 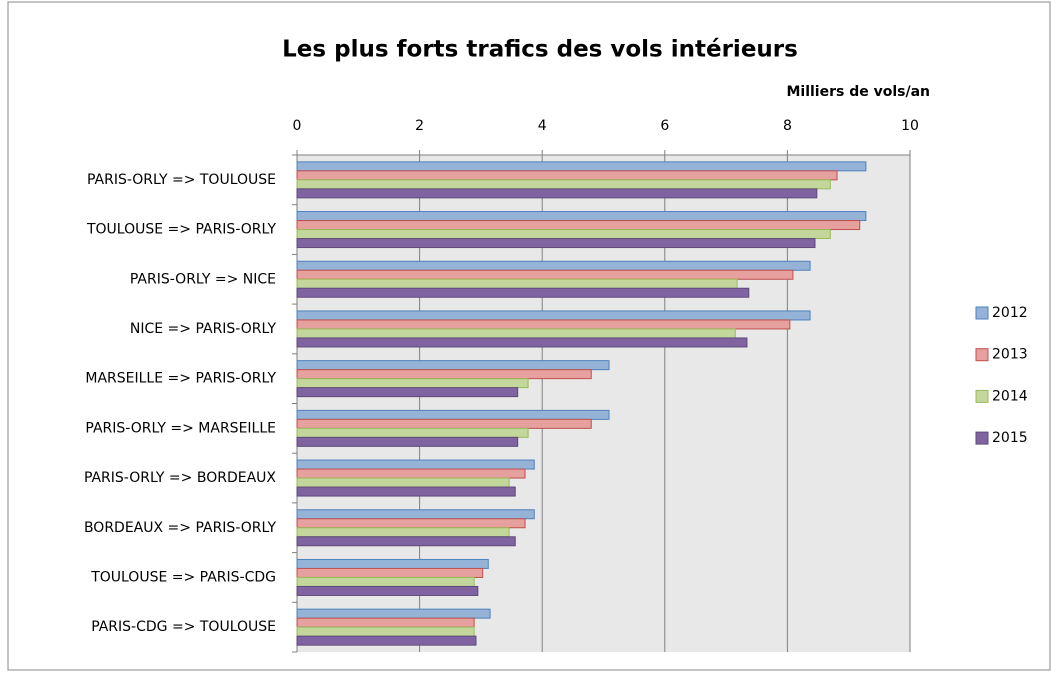 I want to click on y-tick-label: NICE => PARIS-ORLY, so click(x=203, y=329).